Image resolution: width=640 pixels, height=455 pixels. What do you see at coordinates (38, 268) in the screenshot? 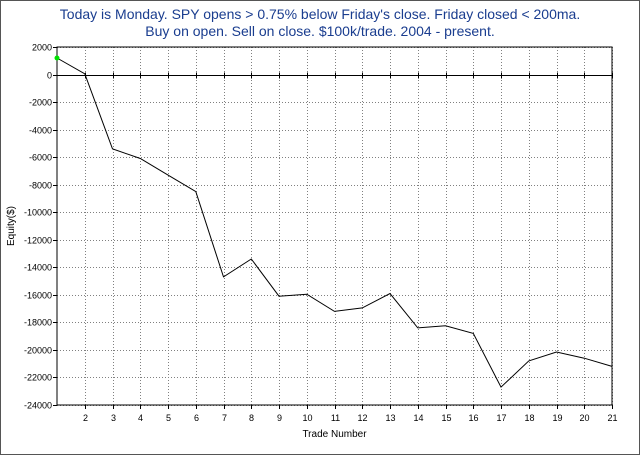
I see `y-tick-label: -14000` at bounding box center [38, 268].